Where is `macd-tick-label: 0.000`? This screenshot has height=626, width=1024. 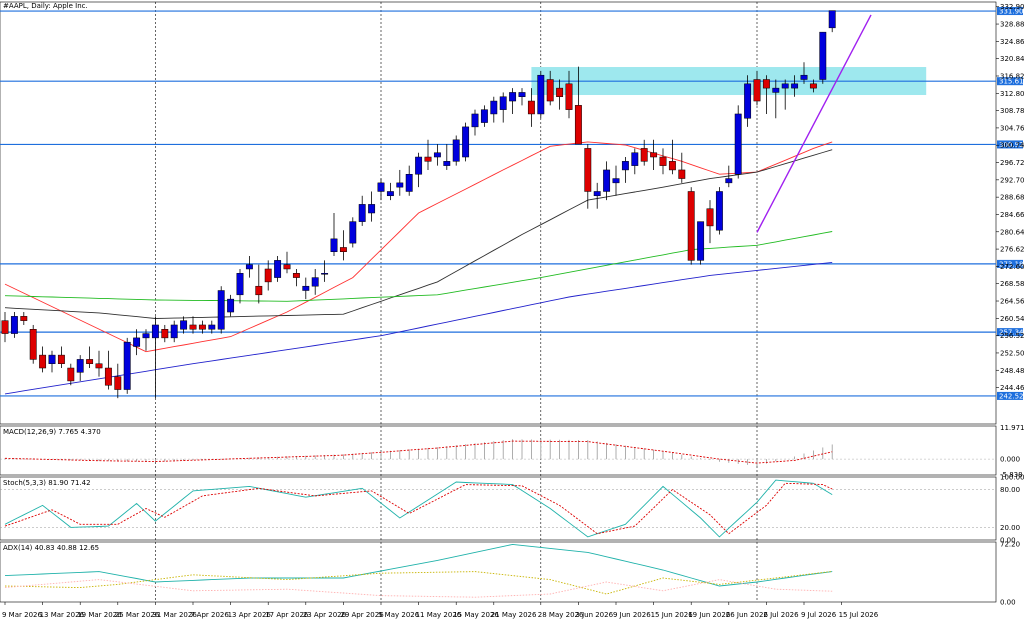
macd-tick-label: 0.000 is located at coordinates (1010, 460).